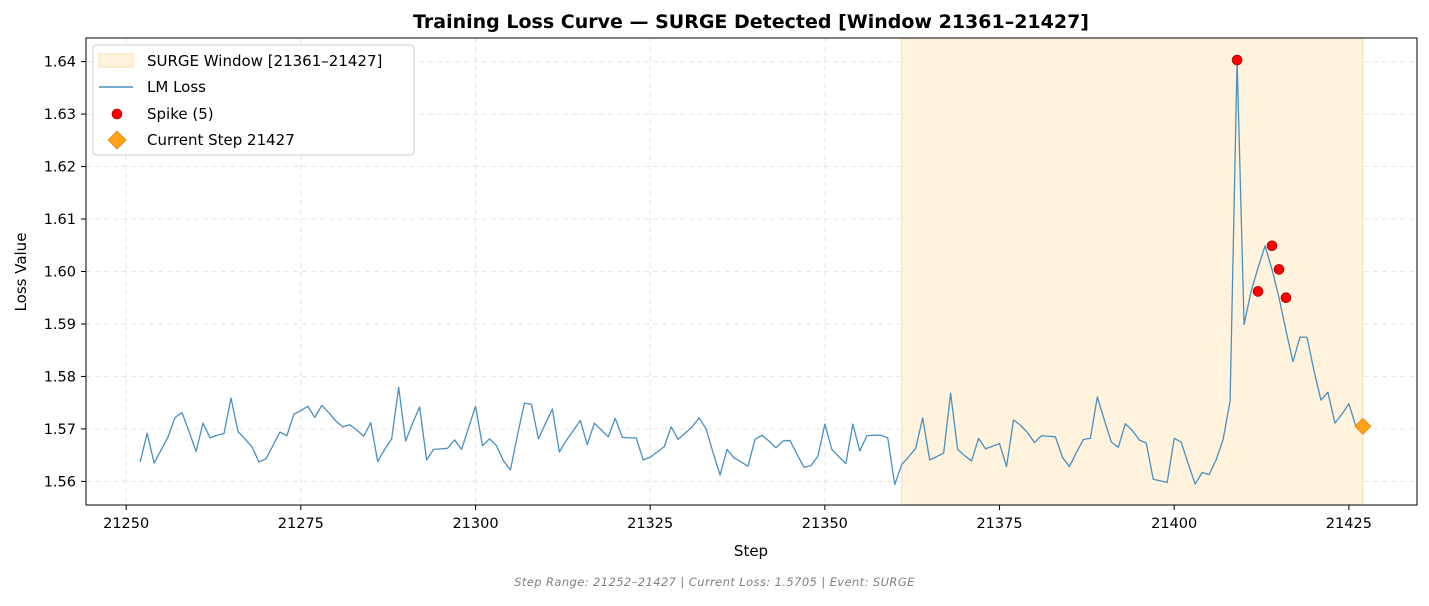 The height and width of the screenshot is (606, 1429). Describe the element at coordinates (60, 430) in the screenshot. I see `y-tick-label: 1.57` at that location.